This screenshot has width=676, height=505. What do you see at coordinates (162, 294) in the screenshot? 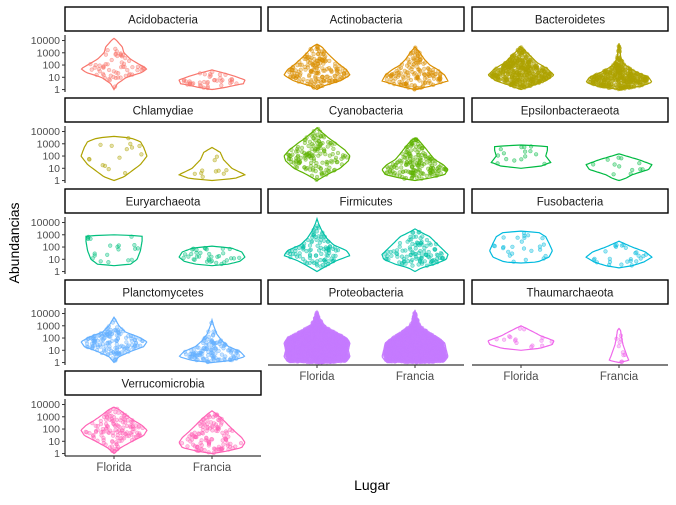
I see `strip-label-planctomycetes: Planctomycetes` at bounding box center [162, 294].